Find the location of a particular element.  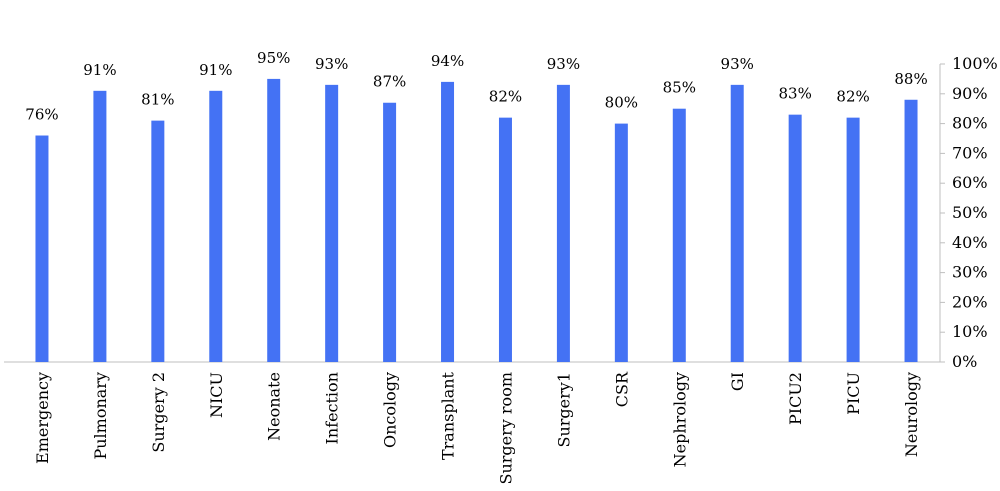

data-label: 83% is located at coordinates (794, 94).